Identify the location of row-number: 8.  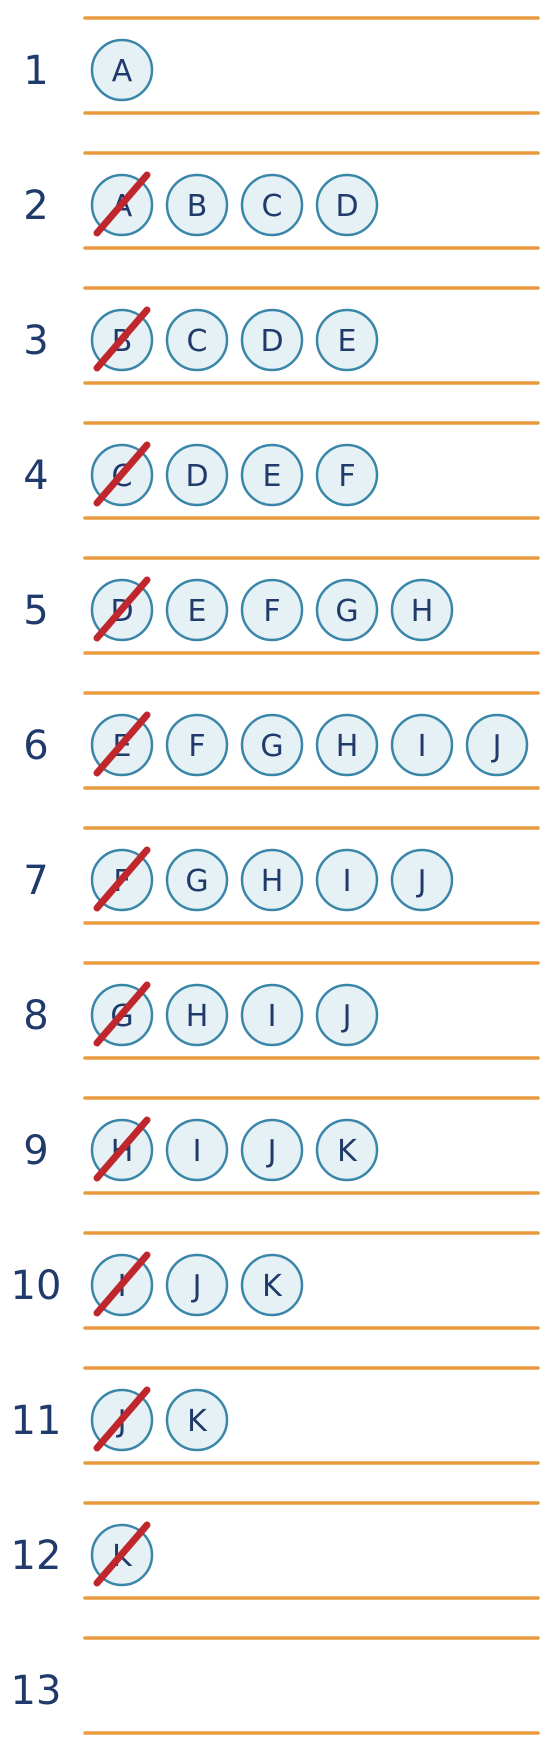
(35, 1016).